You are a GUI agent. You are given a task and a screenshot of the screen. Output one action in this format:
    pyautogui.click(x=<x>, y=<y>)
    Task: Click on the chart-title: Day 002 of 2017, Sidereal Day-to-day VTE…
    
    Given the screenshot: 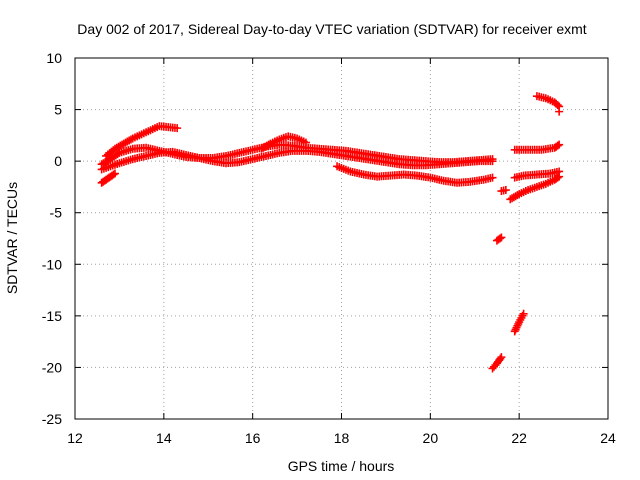 What is the action you would take?
    pyautogui.click(x=331, y=29)
    